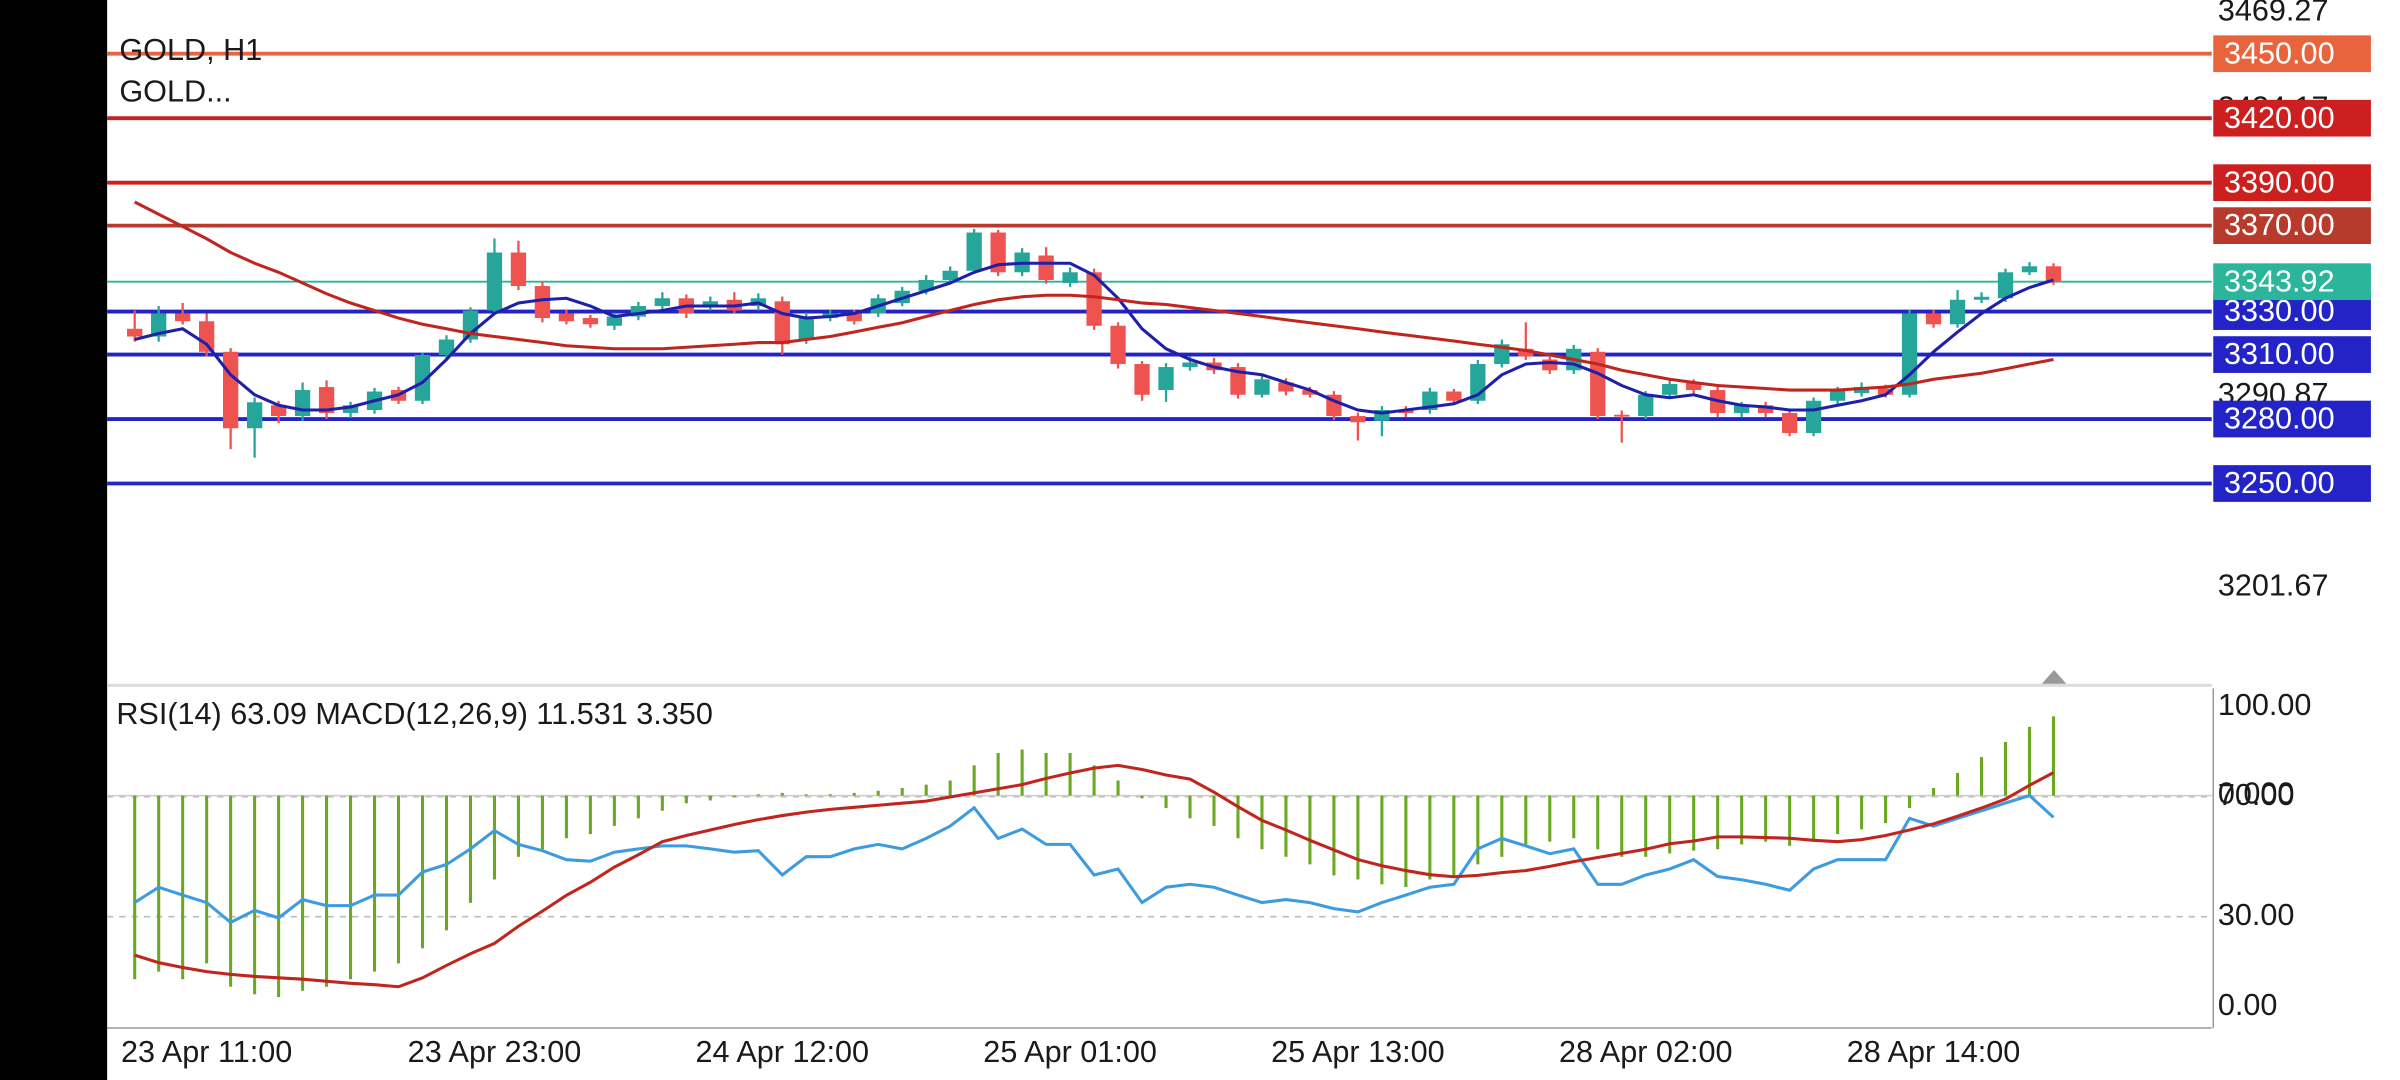 This screenshot has width=2400, height=1080. What do you see at coordinates (2265, 705) in the screenshot?
I see `y-tick-label: 100.00` at bounding box center [2265, 705].